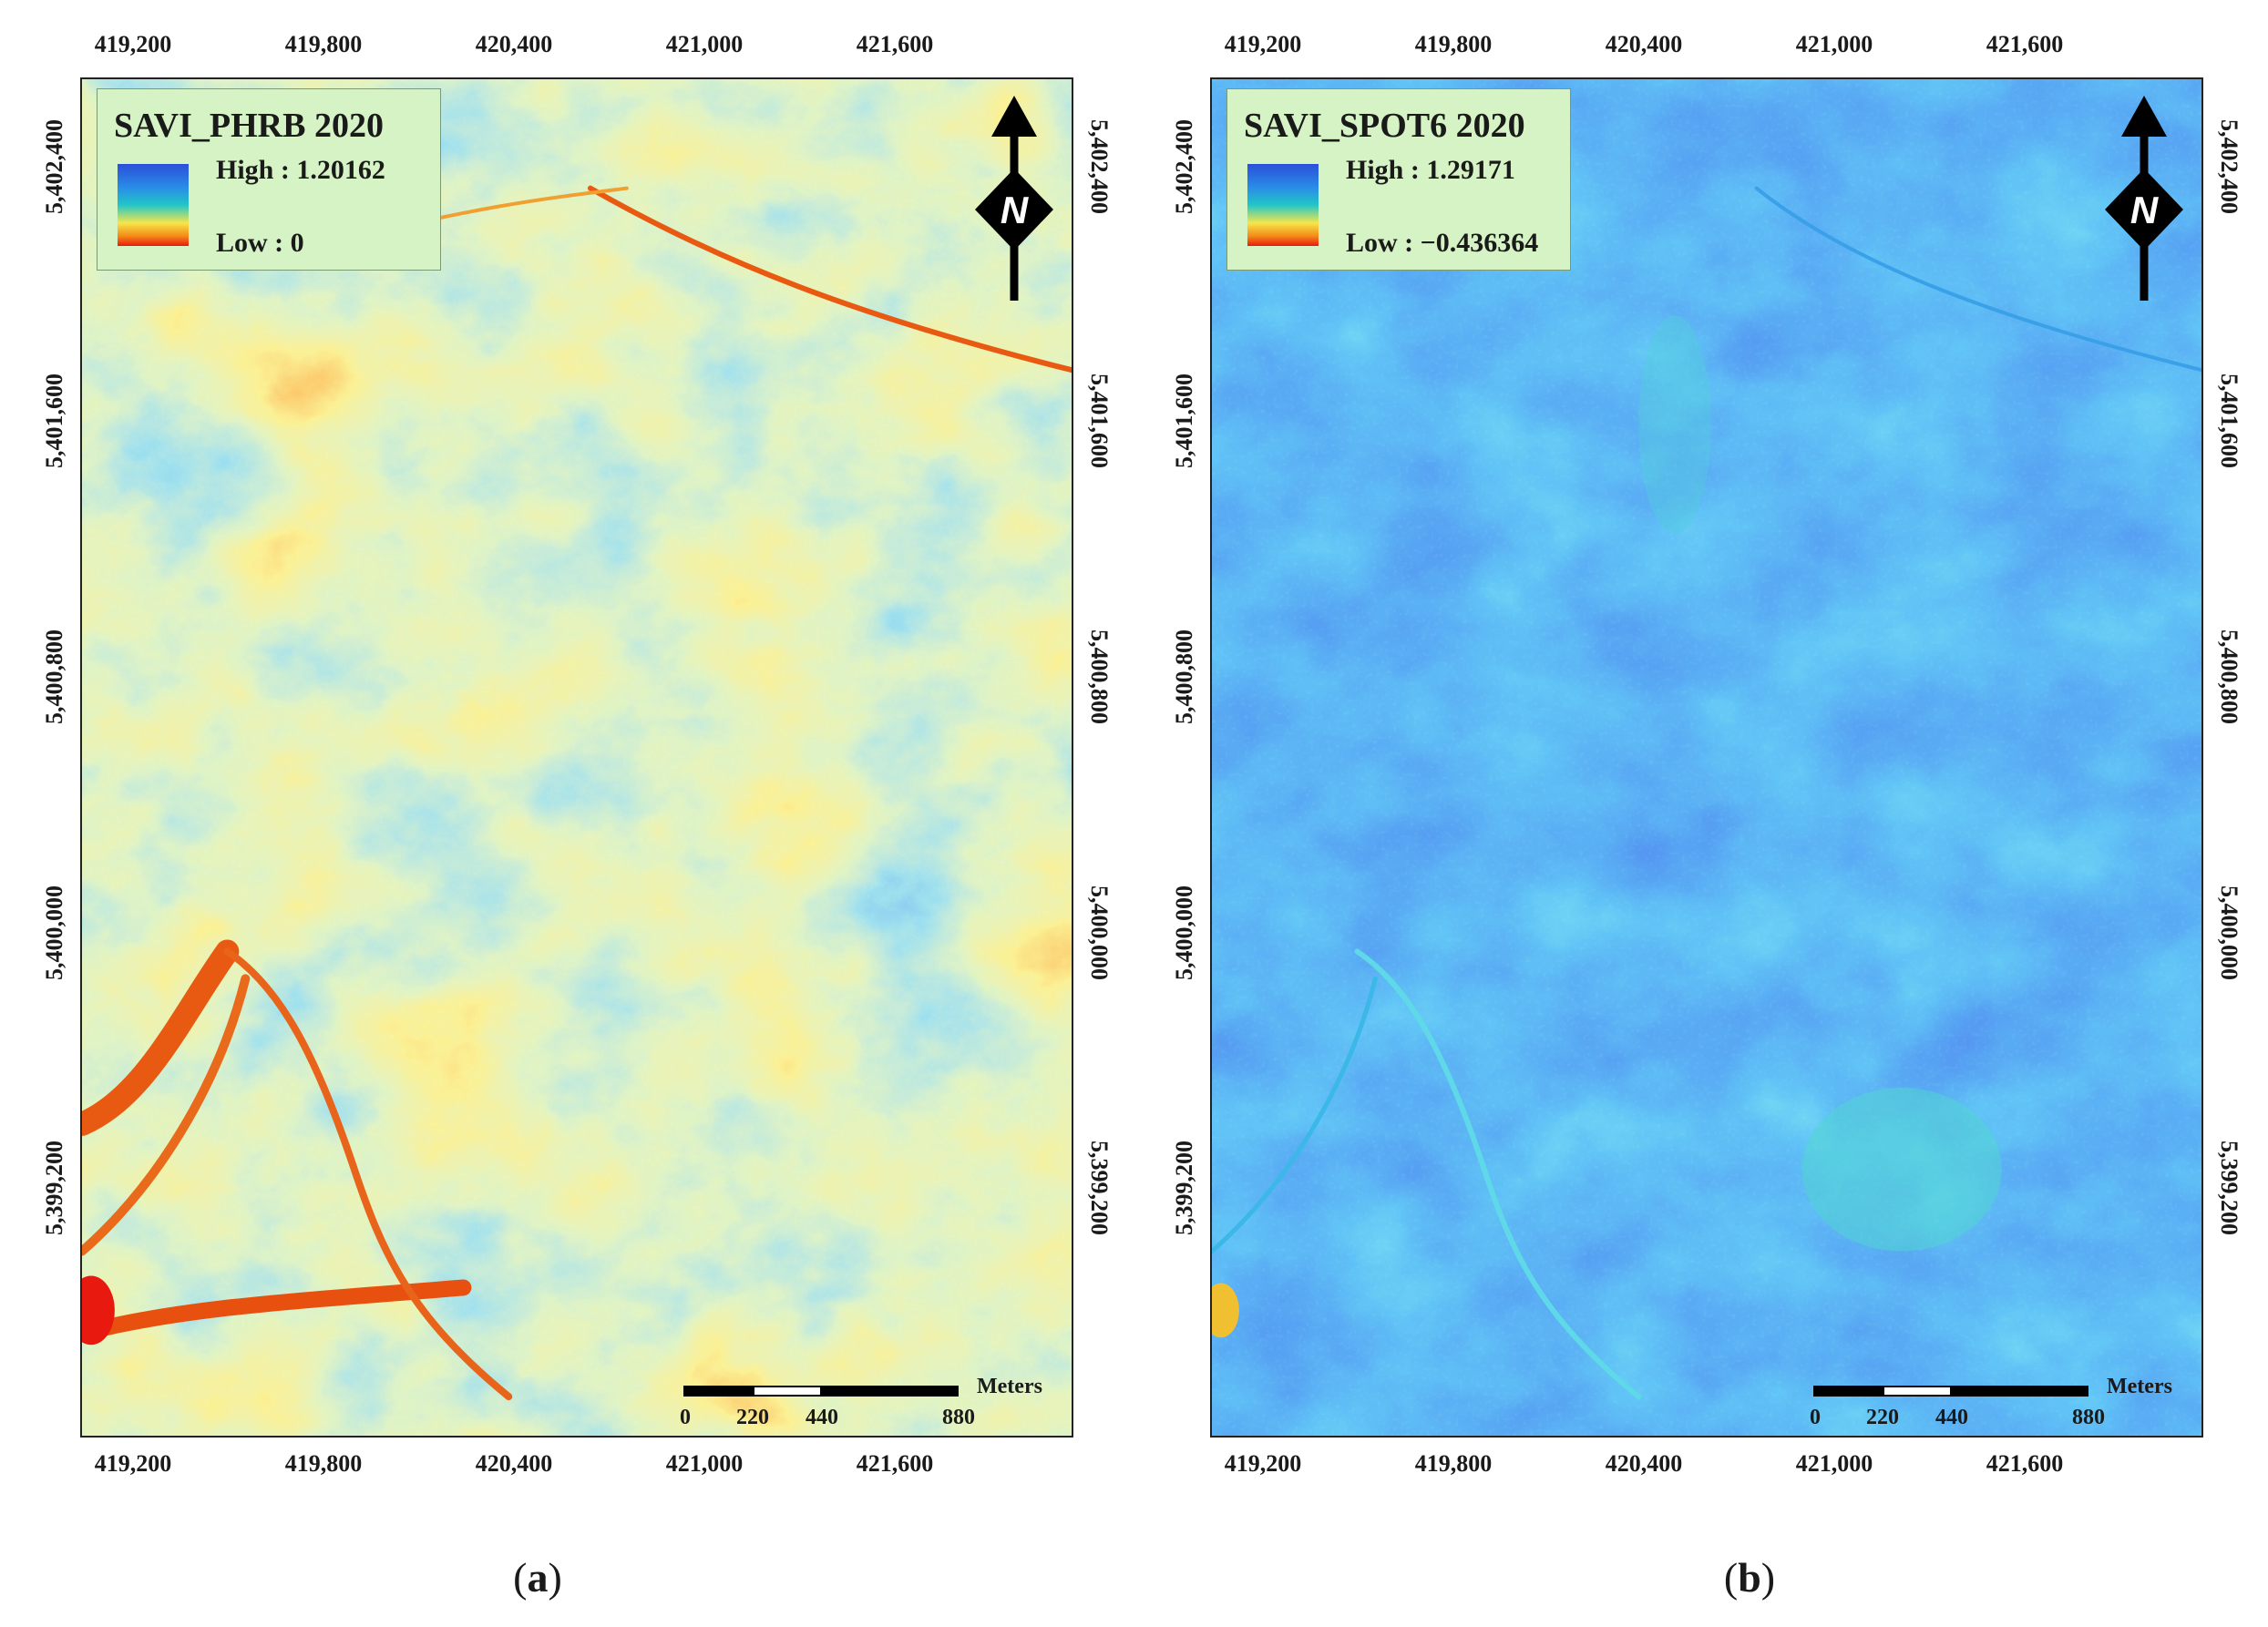  I want to click on panel-caption-letter: a, so click(538, 1577).